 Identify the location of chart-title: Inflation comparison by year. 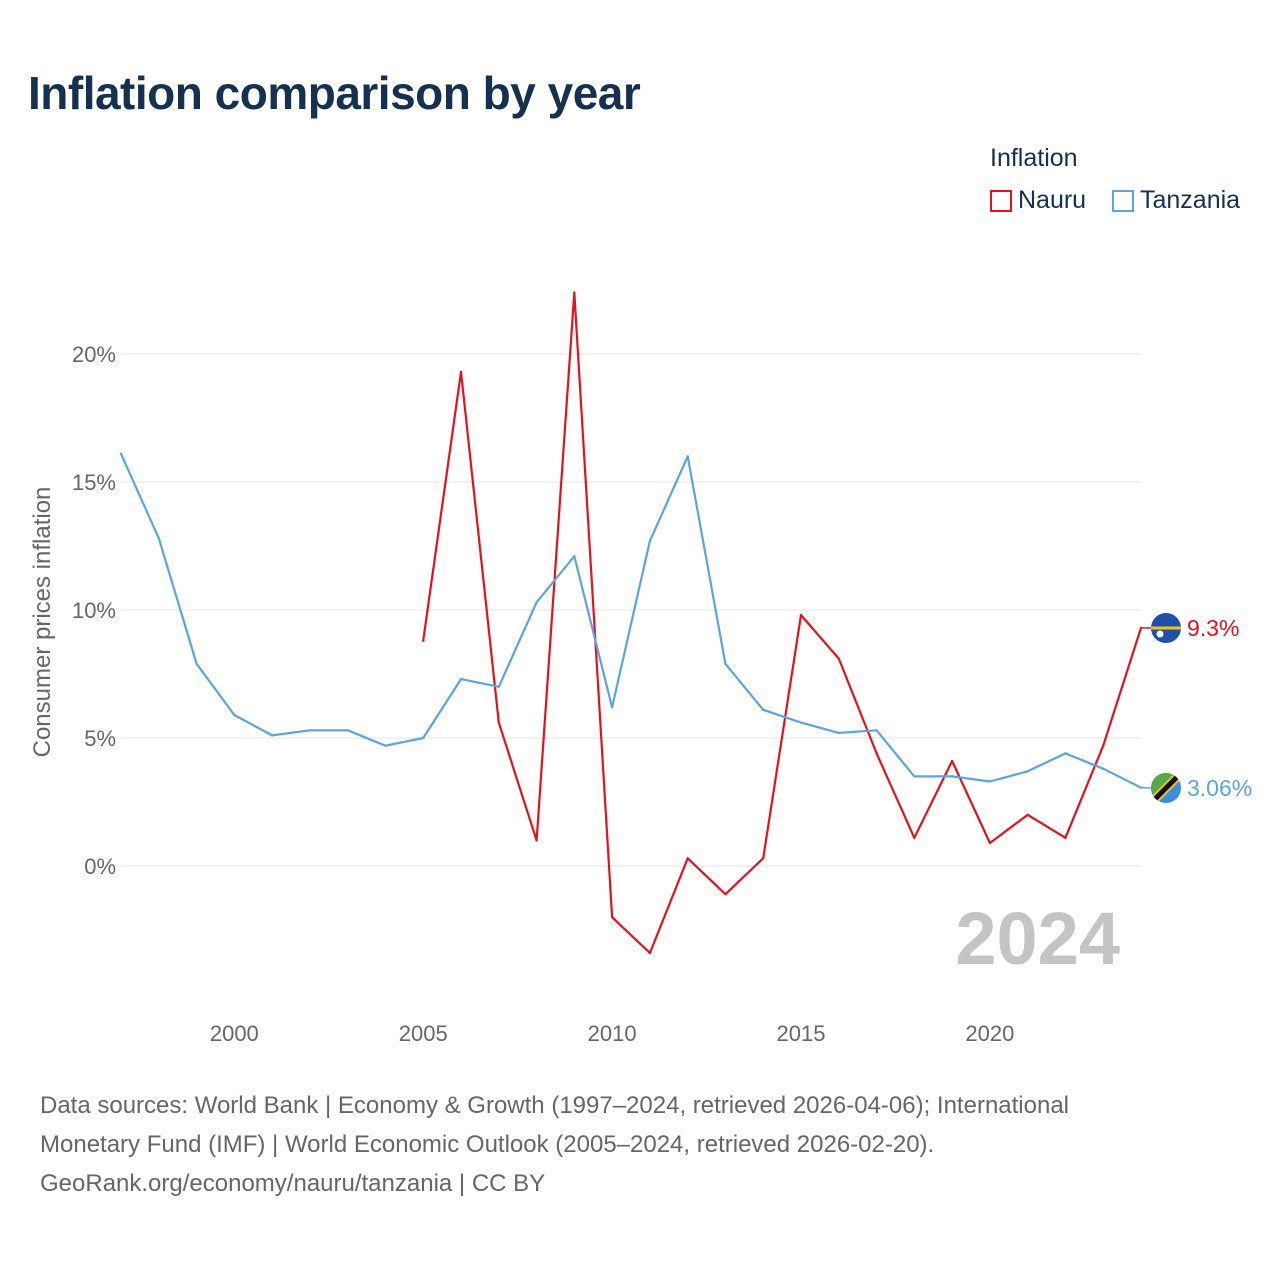
(334, 93).